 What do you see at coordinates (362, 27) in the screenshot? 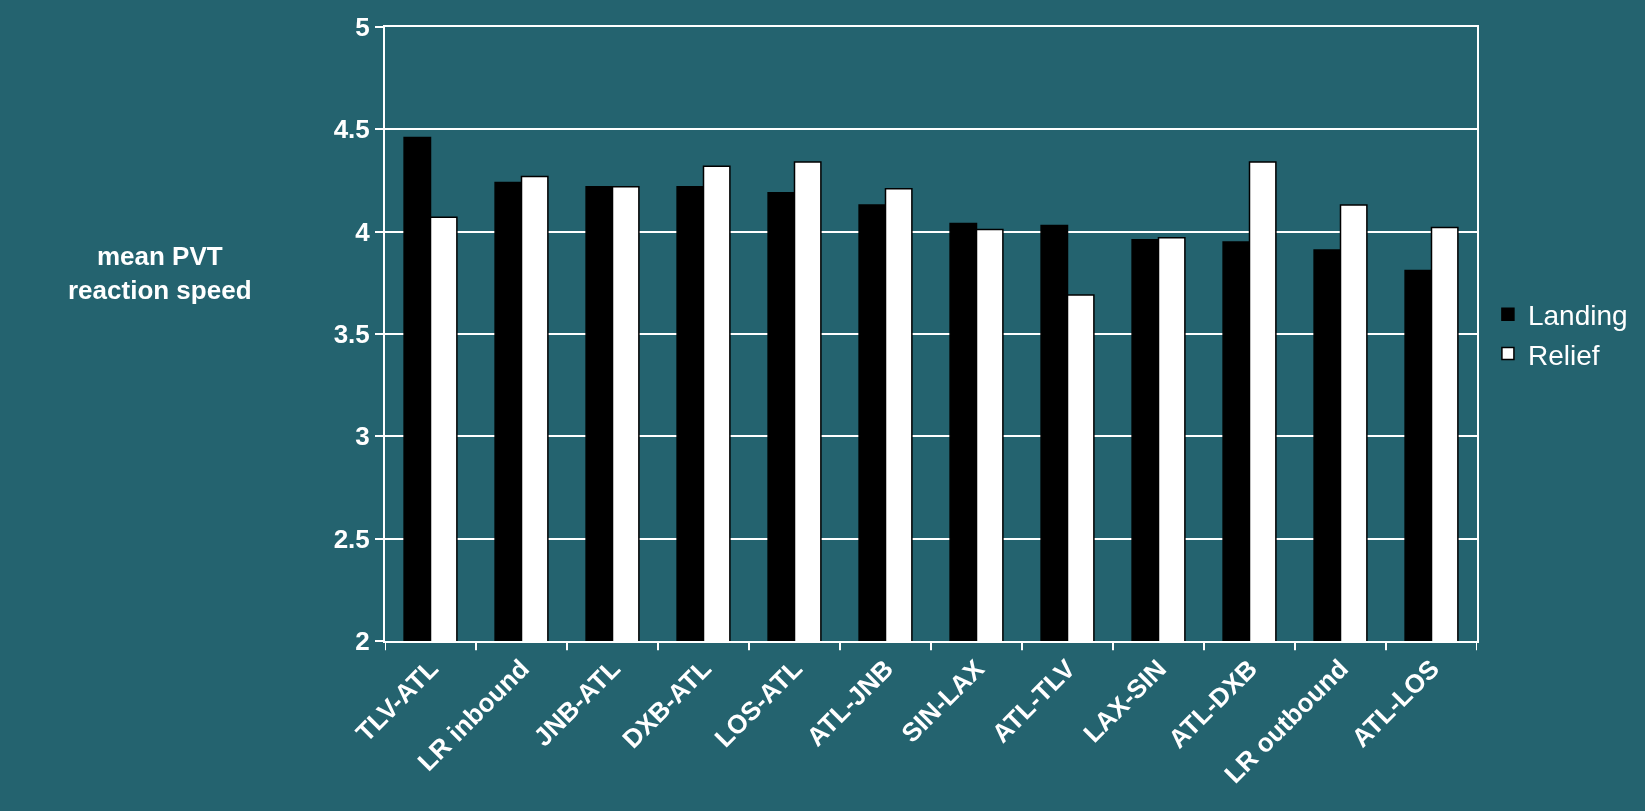
I see `y-tick-label: 5` at bounding box center [362, 27].